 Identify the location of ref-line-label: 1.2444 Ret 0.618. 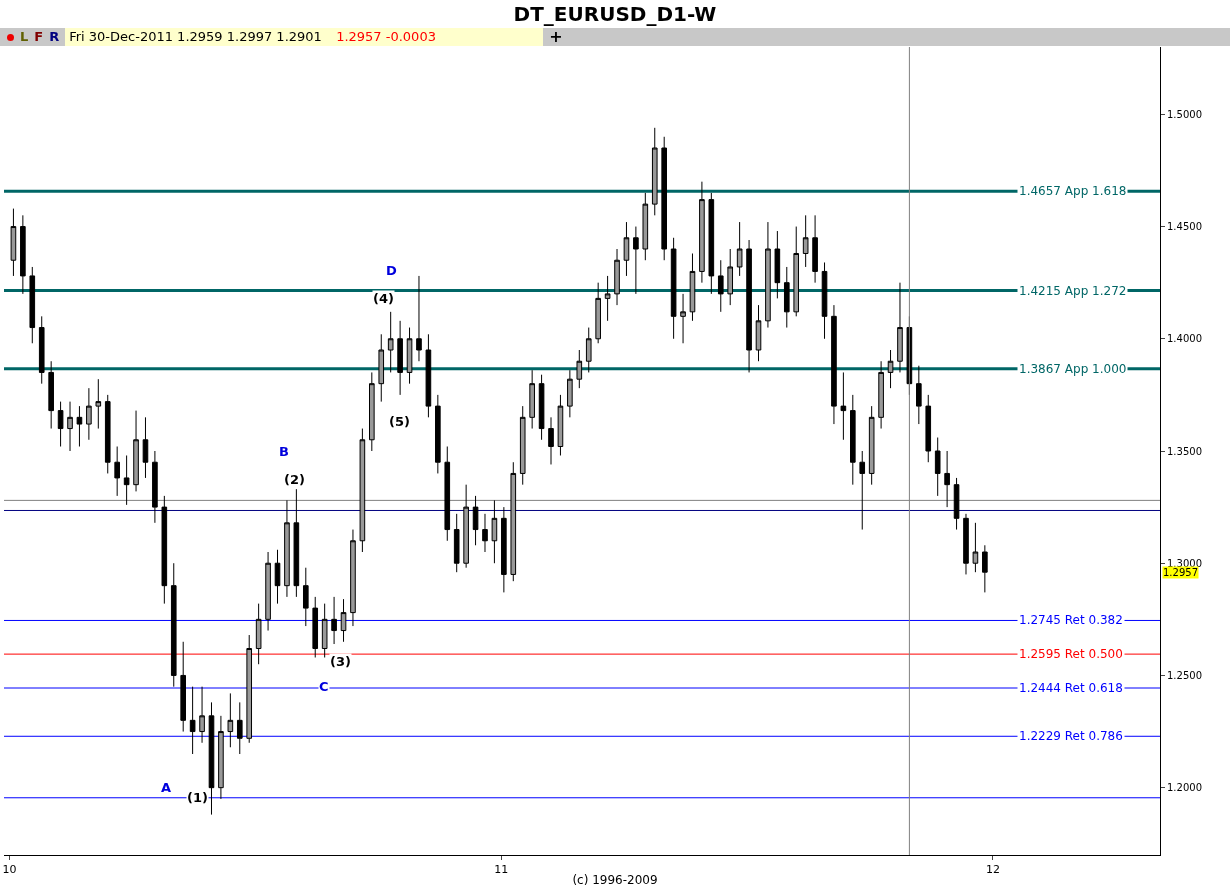
(1071, 688).